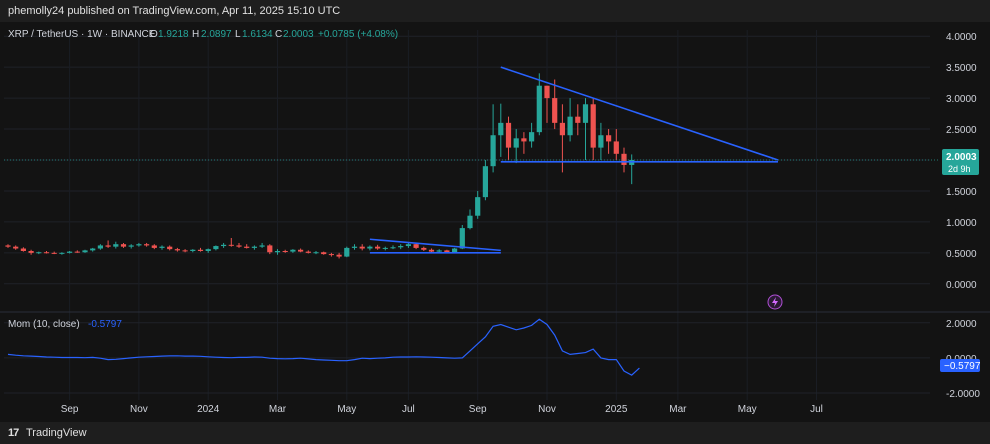 The height and width of the screenshot is (444, 990). Describe the element at coordinates (173, 34) in the screenshot. I see `open-value: 1.9218` at that location.